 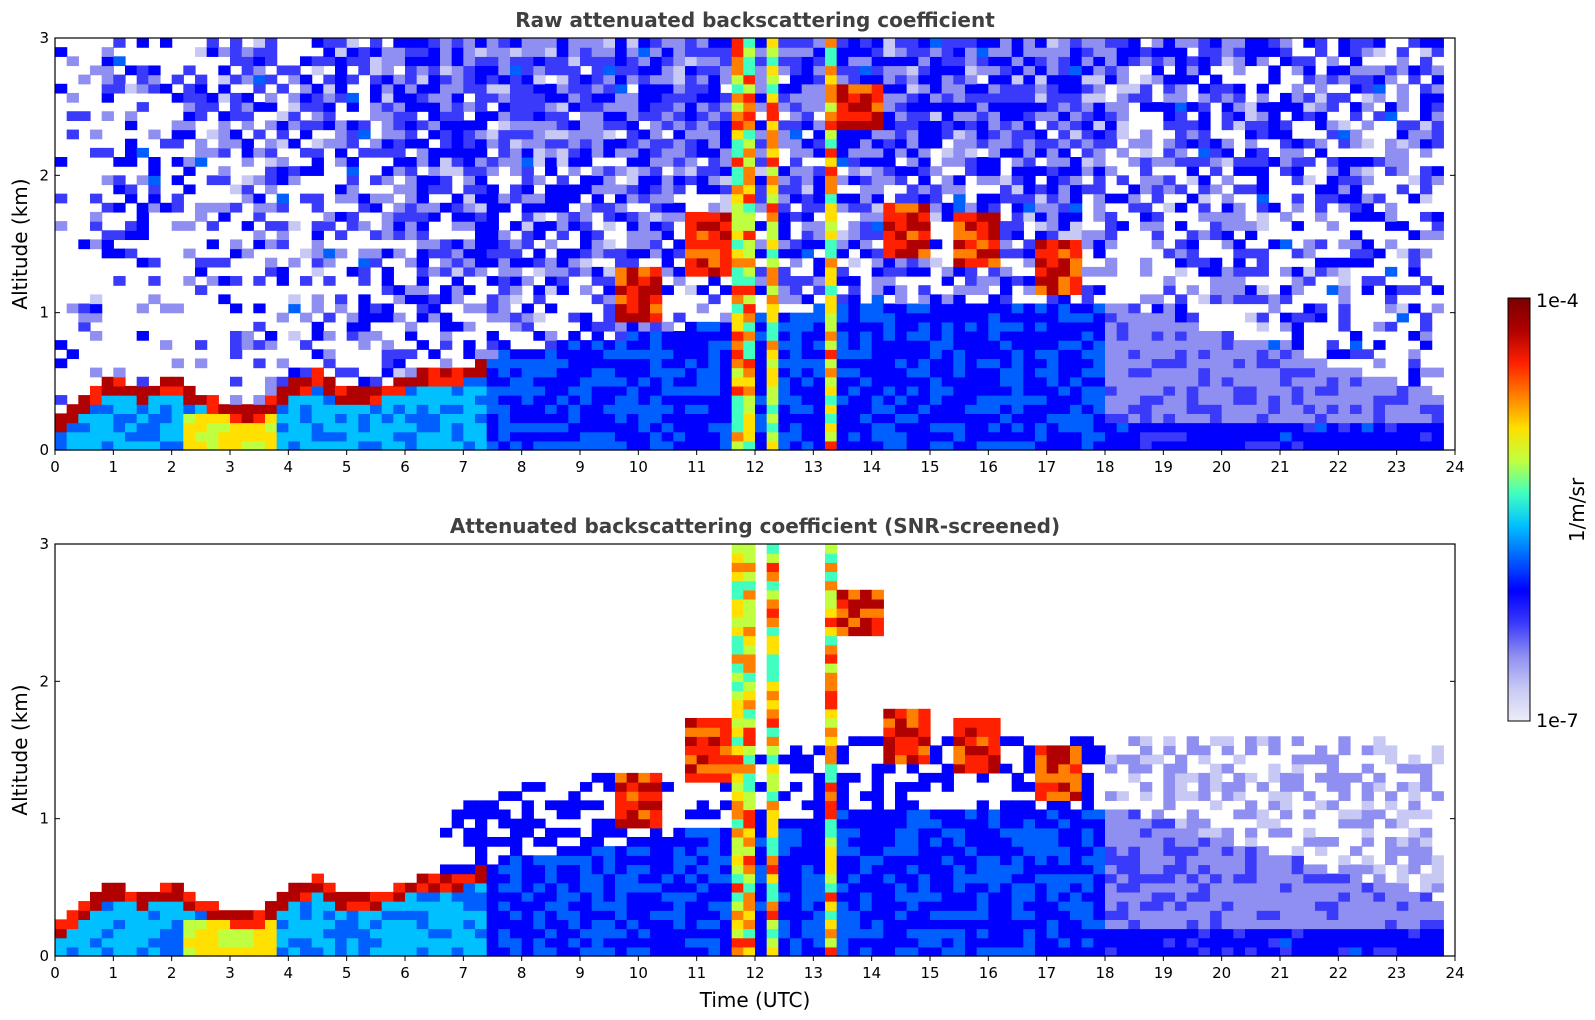 What do you see at coordinates (1396, 467) in the screenshot?
I see `x-tick-label: 23` at bounding box center [1396, 467].